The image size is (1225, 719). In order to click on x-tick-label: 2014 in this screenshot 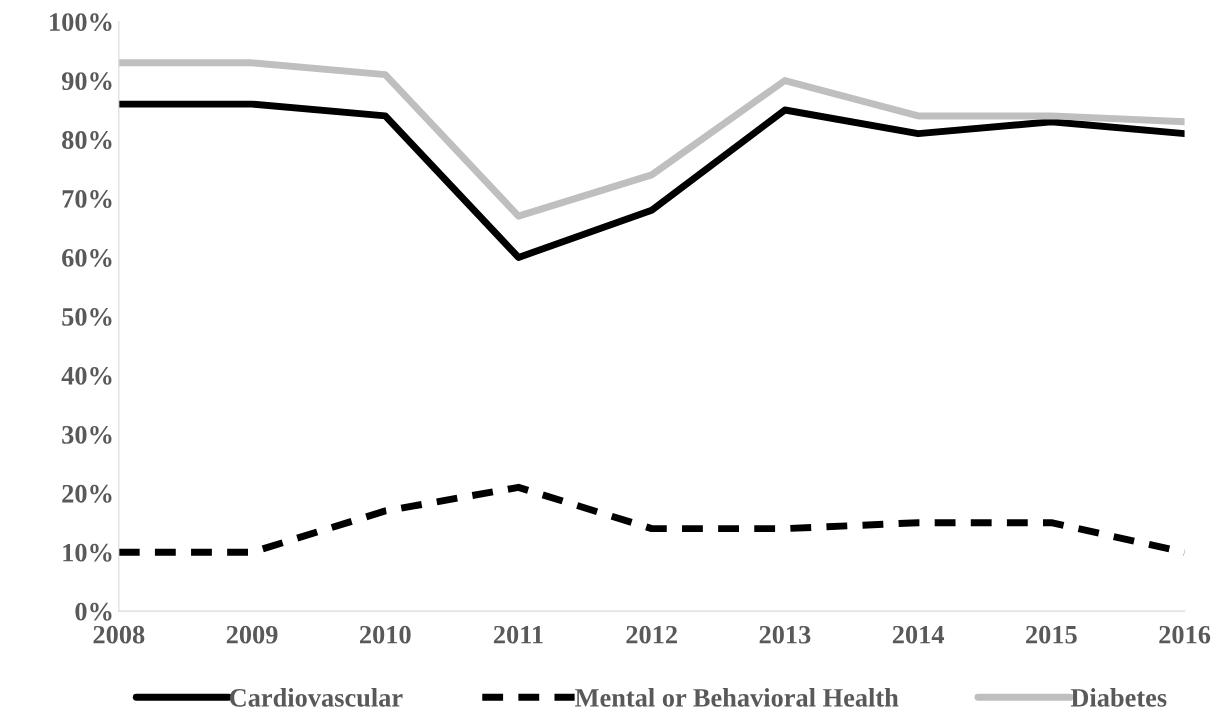, I will do `click(918, 634)`.